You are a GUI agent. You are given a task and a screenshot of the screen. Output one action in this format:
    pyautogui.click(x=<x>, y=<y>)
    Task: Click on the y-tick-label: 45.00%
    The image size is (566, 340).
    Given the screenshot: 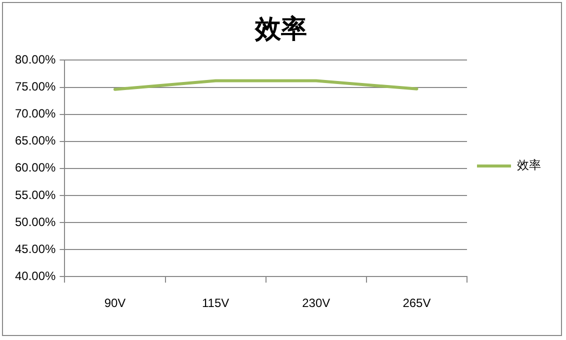 What is the action you would take?
    pyautogui.click(x=35, y=249)
    